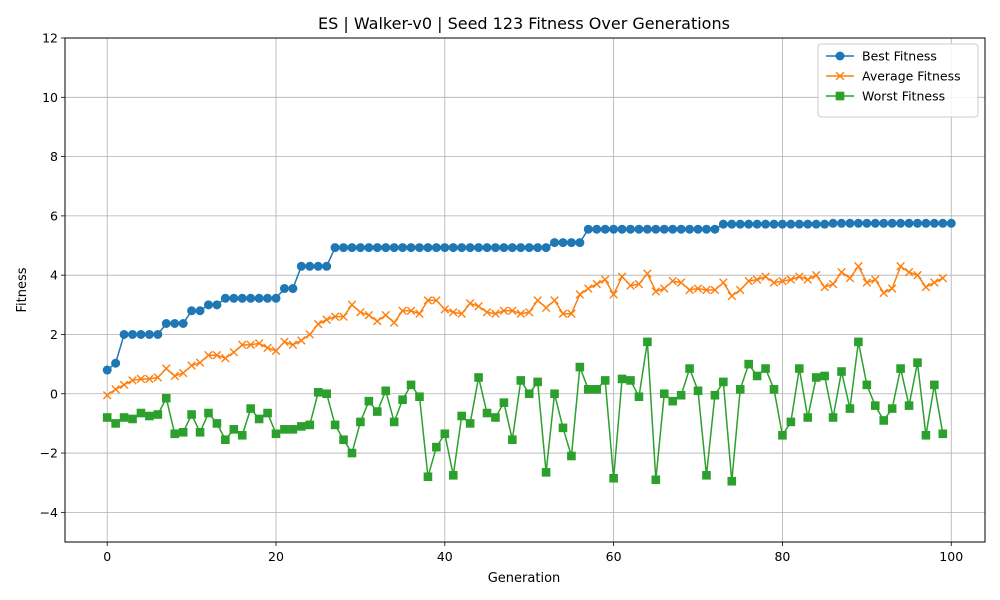 This screenshot has width=1000, height=600. I want to click on x-tick-label: 80, so click(782, 556).